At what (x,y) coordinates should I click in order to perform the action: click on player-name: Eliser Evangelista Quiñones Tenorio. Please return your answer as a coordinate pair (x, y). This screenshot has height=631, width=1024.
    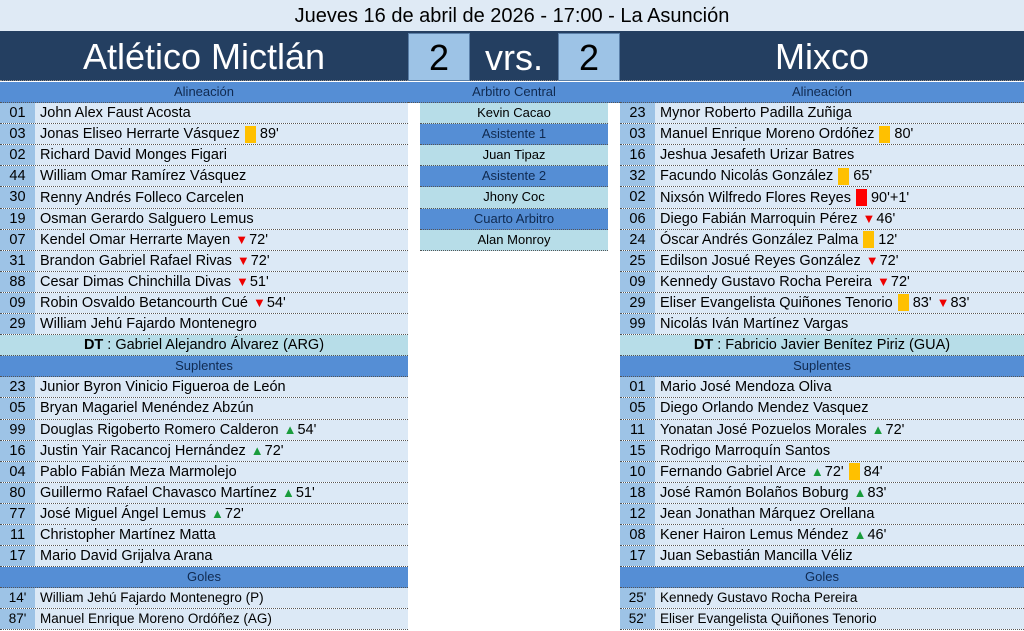
    Looking at the image, I should click on (776, 302).